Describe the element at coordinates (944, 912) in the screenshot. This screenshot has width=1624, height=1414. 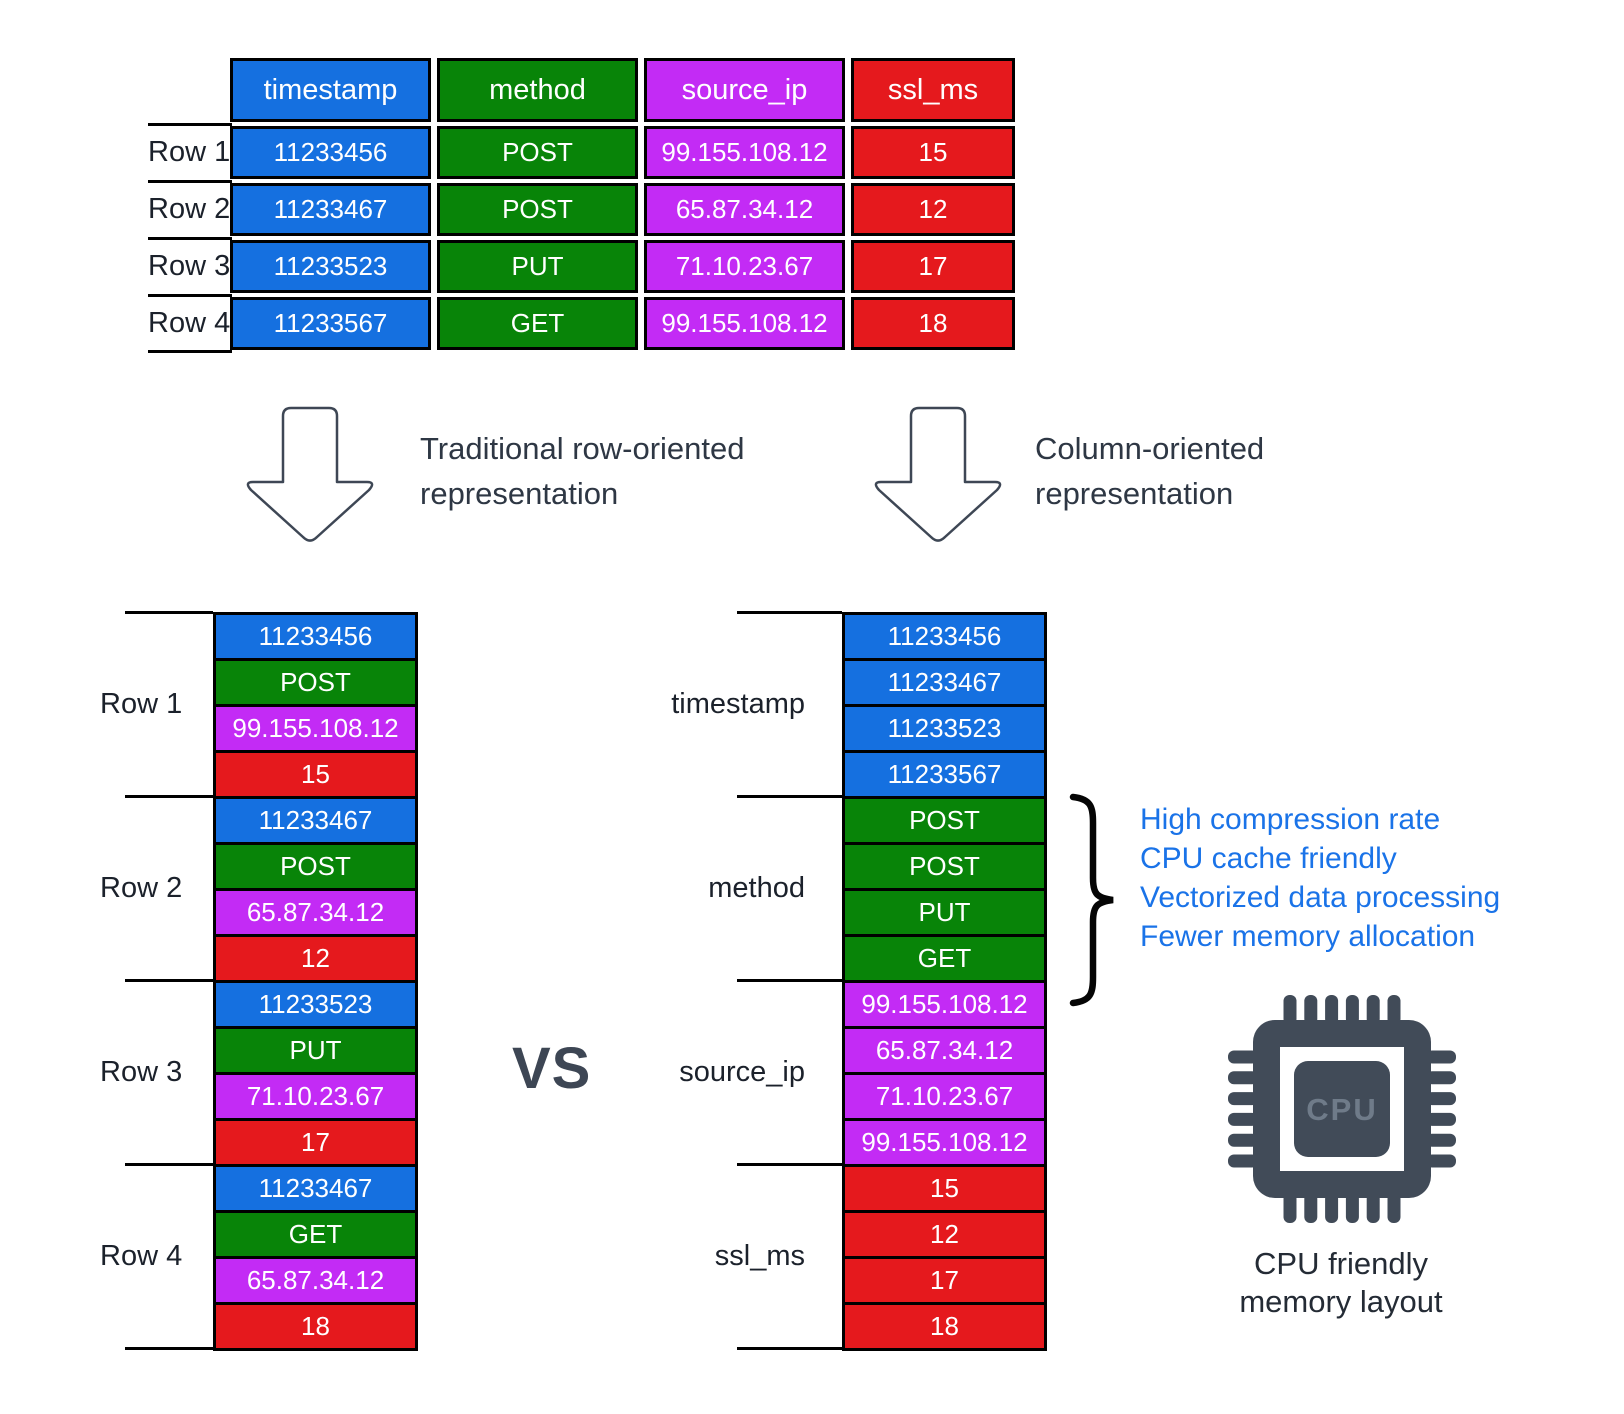
I see `column-stack-cell: PUT` at that location.